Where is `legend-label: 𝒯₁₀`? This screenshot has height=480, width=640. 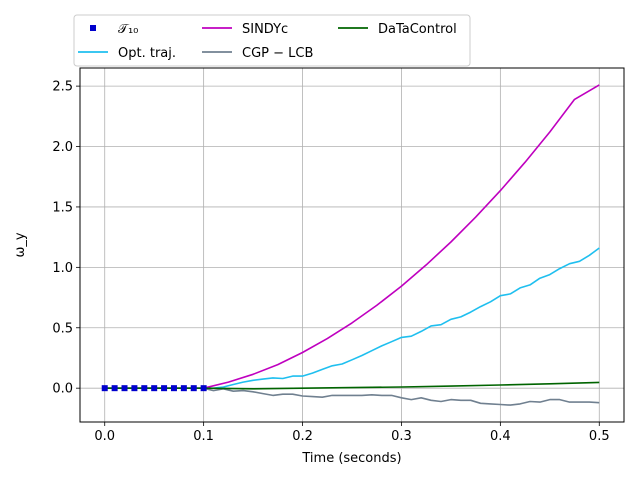 legend-label: 𝒯₁₀ is located at coordinates (128, 29).